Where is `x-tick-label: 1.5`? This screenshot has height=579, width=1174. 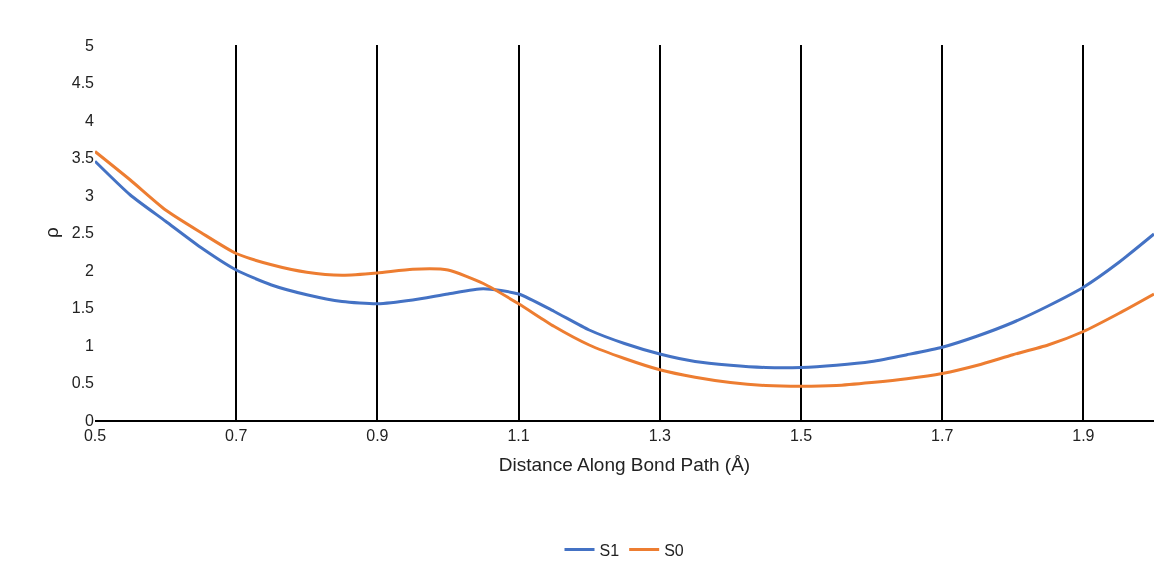 x-tick-label: 1.5 is located at coordinates (801, 435).